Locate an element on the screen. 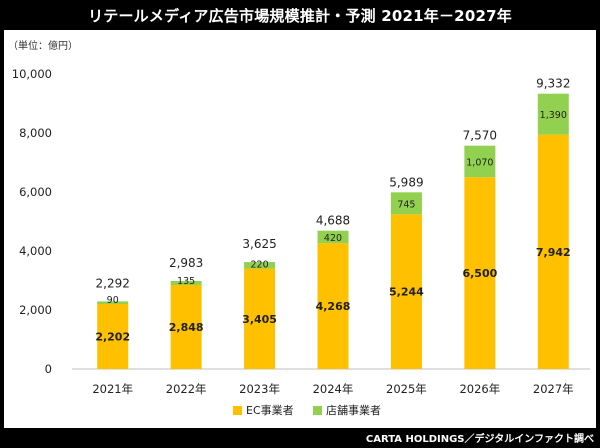 The height and width of the screenshot is (448, 600). chart-title: リテールメディア広告市場規模推計・予測 2021年－2027年 is located at coordinates (300, 15).